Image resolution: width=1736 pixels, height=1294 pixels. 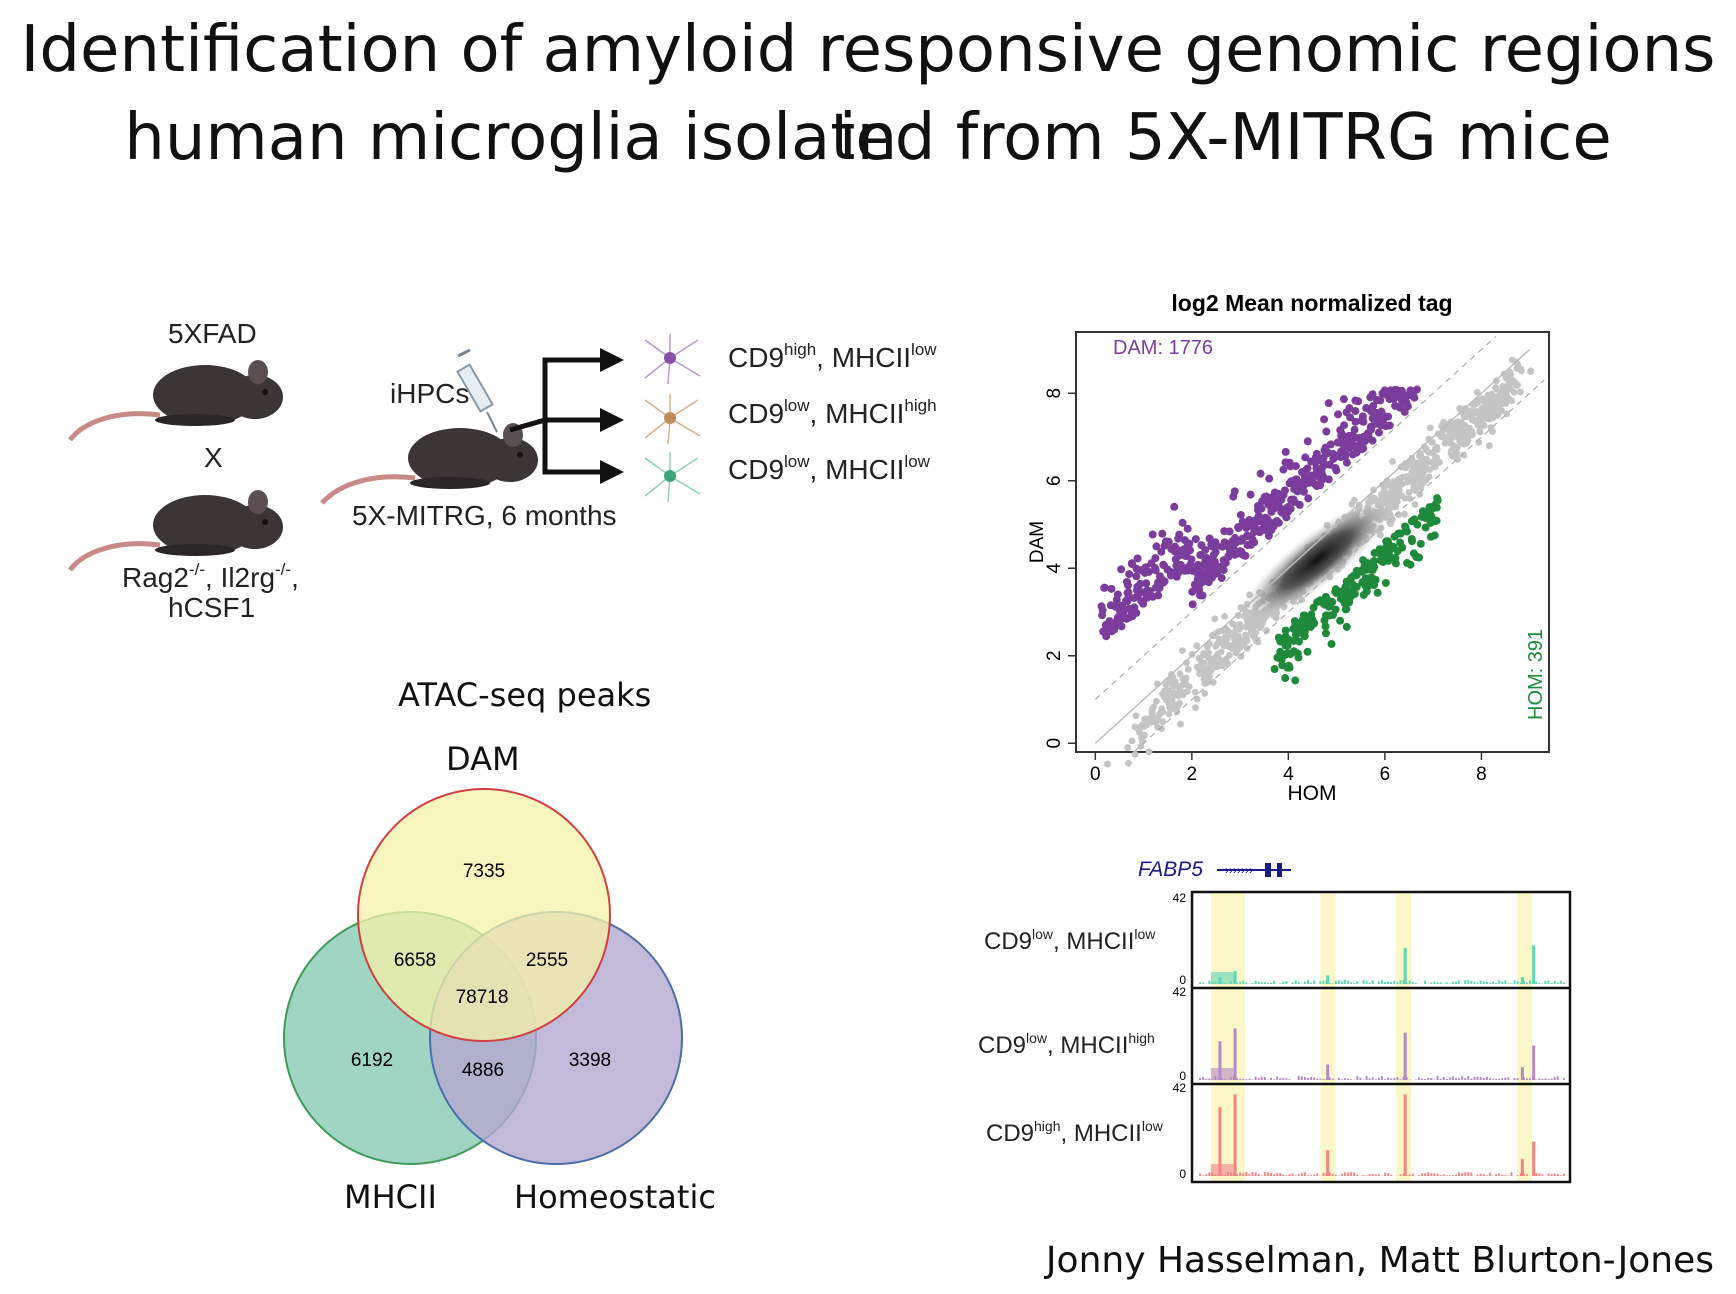 I want to click on peak-highlight, so click(x=1525, y=1037).